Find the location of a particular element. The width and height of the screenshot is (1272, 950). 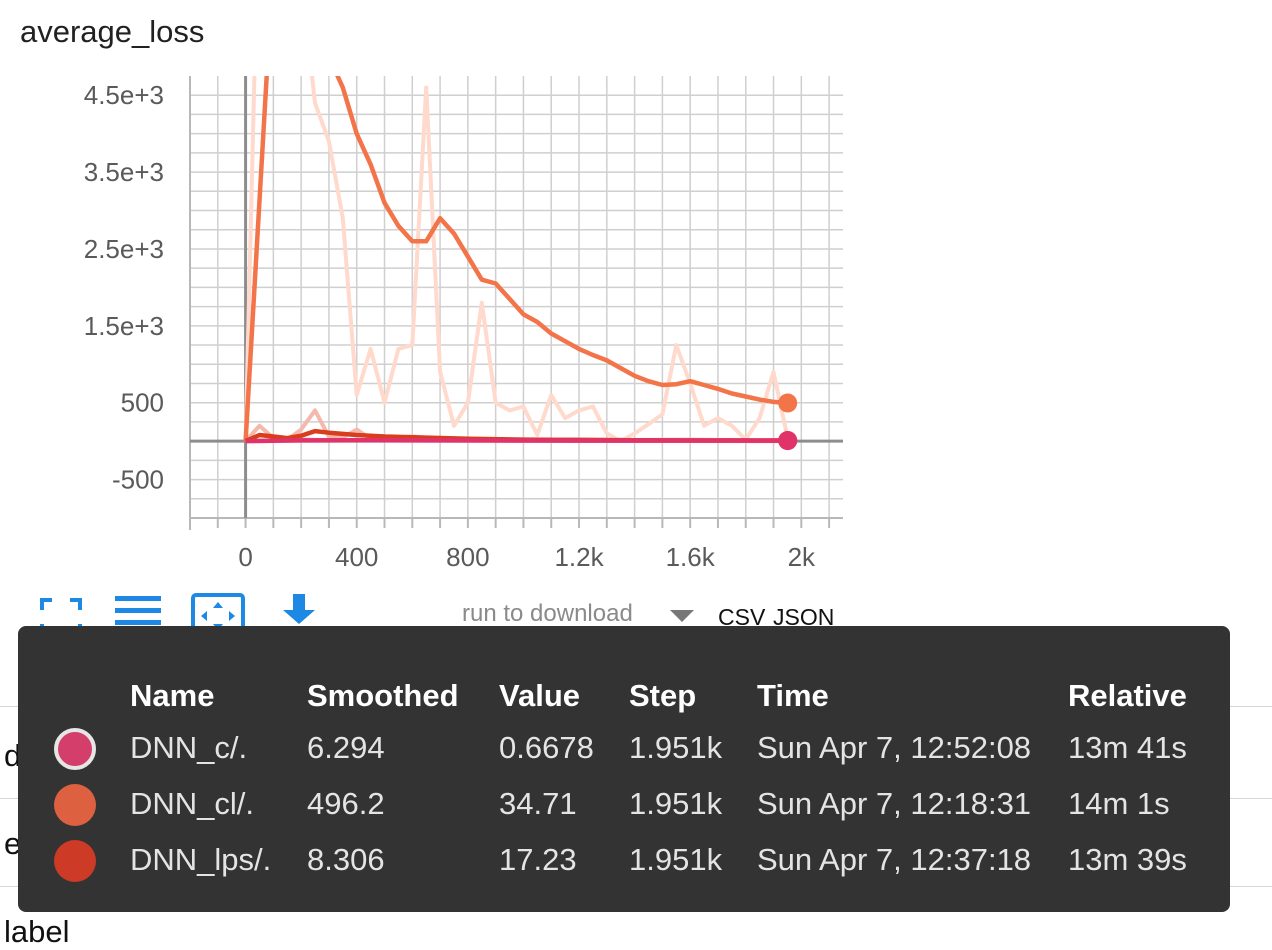

run-select-label: run to download is located at coordinates (547, 613).